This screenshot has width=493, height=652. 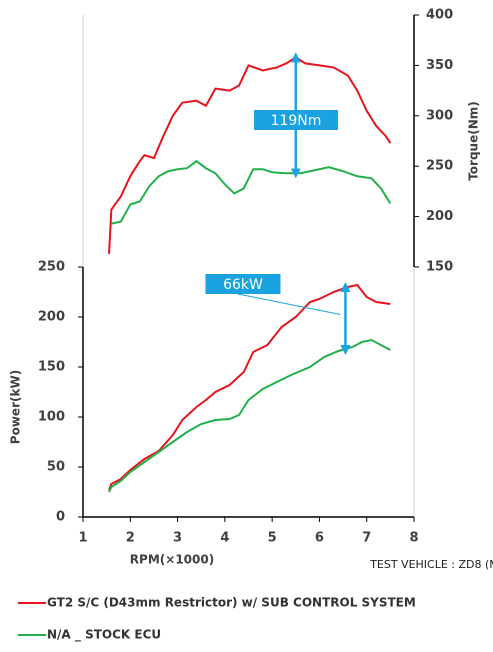 I want to click on y-tick-label: 350, so click(x=439, y=65).